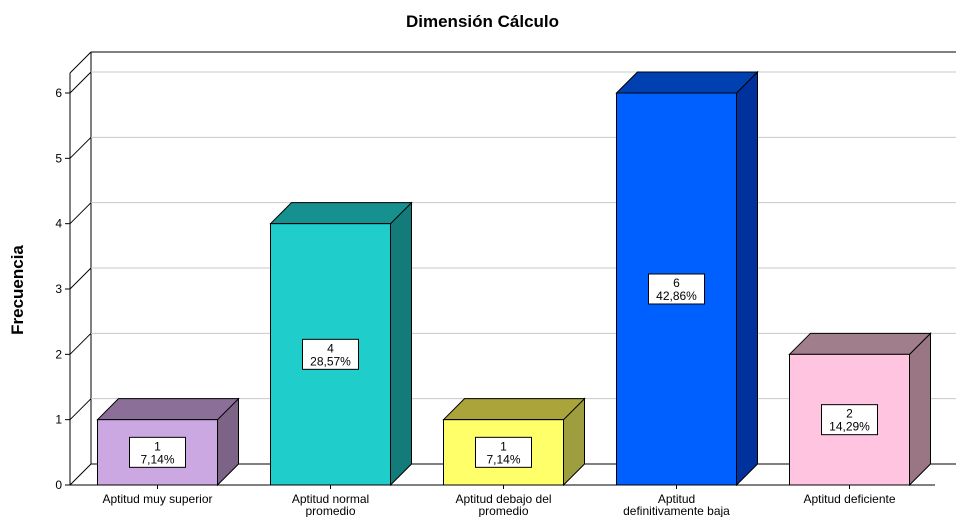 The image size is (965, 517). Describe the element at coordinates (676, 283) in the screenshot. I see `data-label-count: 6` at that location.